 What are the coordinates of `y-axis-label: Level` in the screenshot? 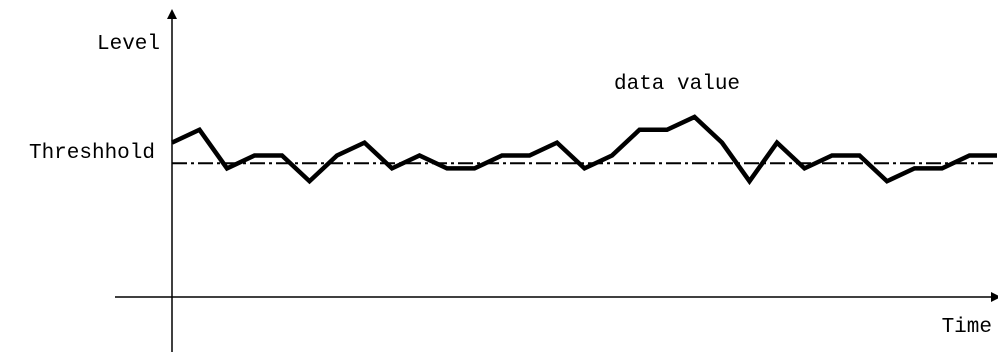 It's located at (128, 44).